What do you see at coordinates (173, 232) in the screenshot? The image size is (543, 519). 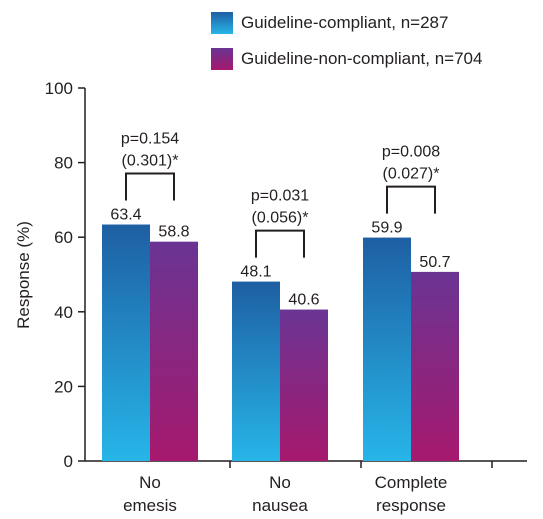 I see `bar-value-label: 58.8` at bounding box center [173, 232].